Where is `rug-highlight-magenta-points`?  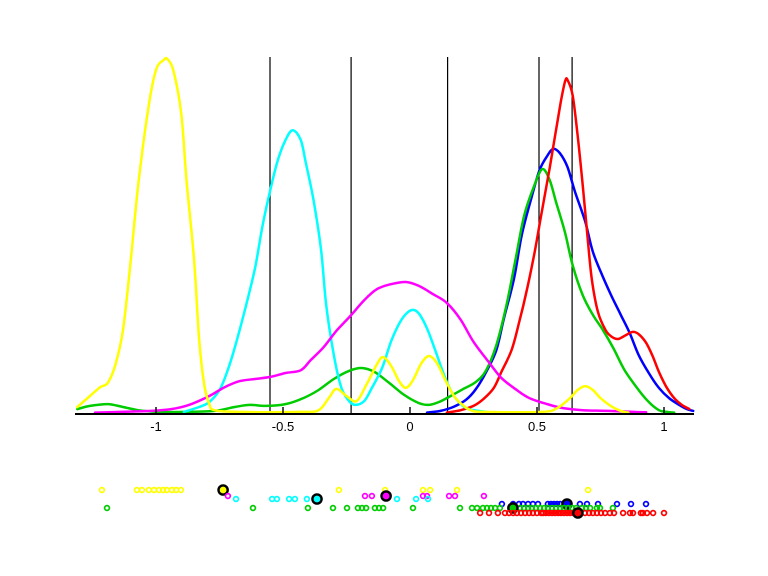
rug-highlight-magenta-points is located at coordinates (386, 496).